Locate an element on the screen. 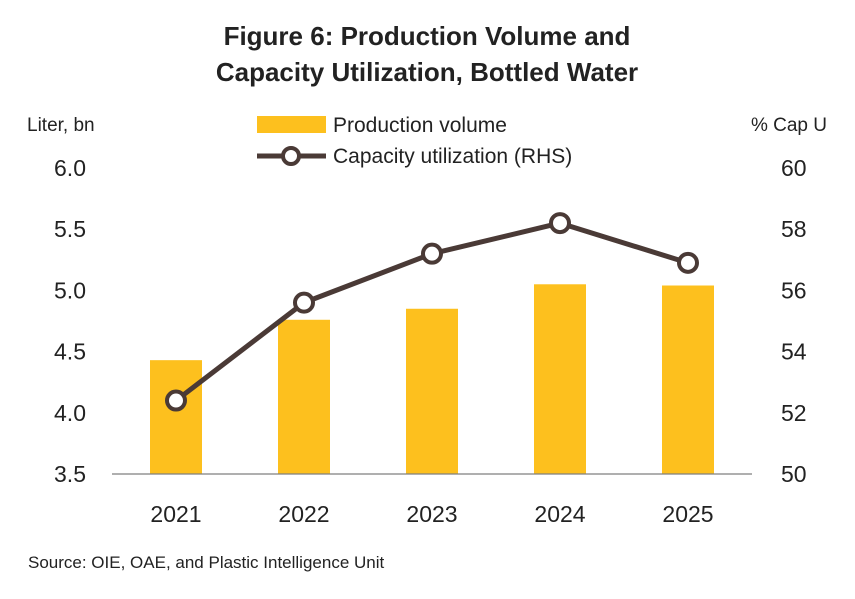 The image size is (855, 599). right-tick-label: 58 is located at coordinates (794, 229).